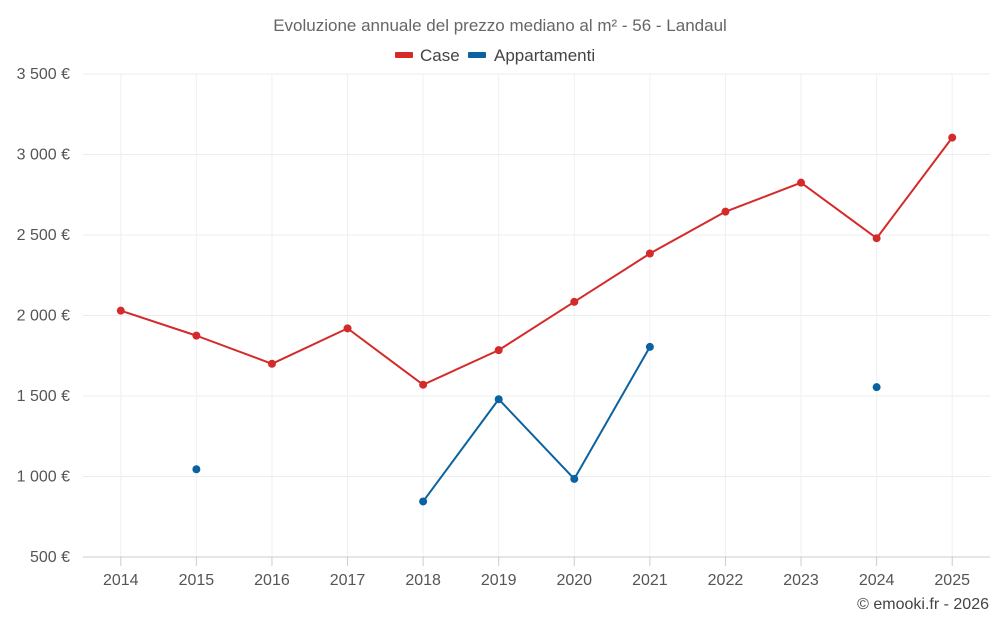 Image resolution: width=1000 pixels, height=625 pixels. I want to click on legend-swatch-case, so click(404, 55).